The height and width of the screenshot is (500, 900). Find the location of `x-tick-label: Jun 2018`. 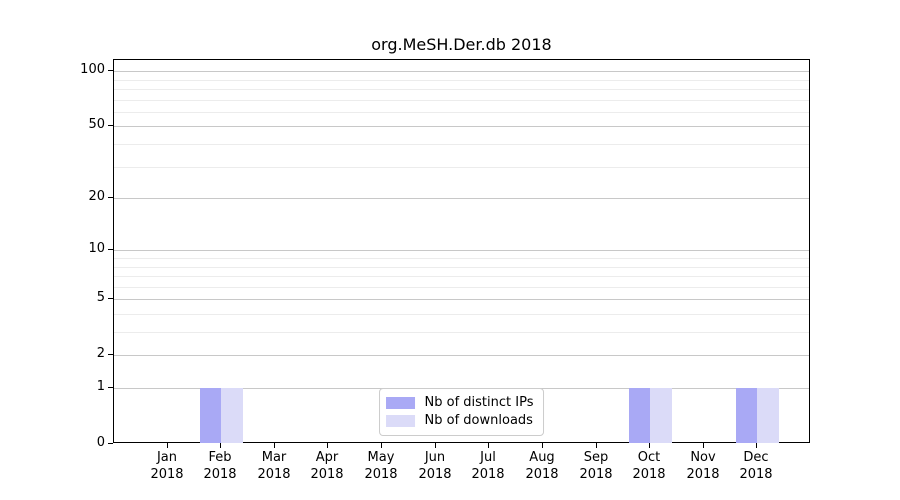

x-tick-label: Jun 2018 is located at coordinates (435, 466).